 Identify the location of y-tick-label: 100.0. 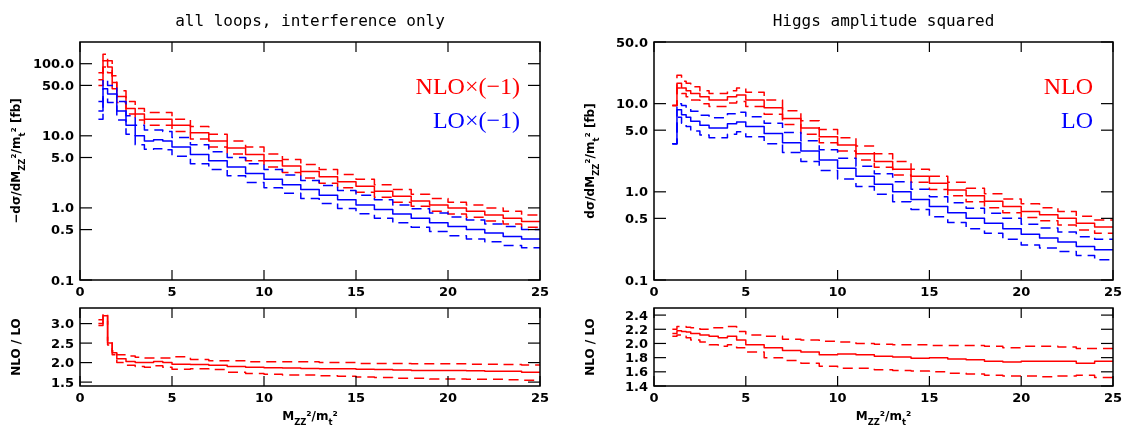
(53, 64).